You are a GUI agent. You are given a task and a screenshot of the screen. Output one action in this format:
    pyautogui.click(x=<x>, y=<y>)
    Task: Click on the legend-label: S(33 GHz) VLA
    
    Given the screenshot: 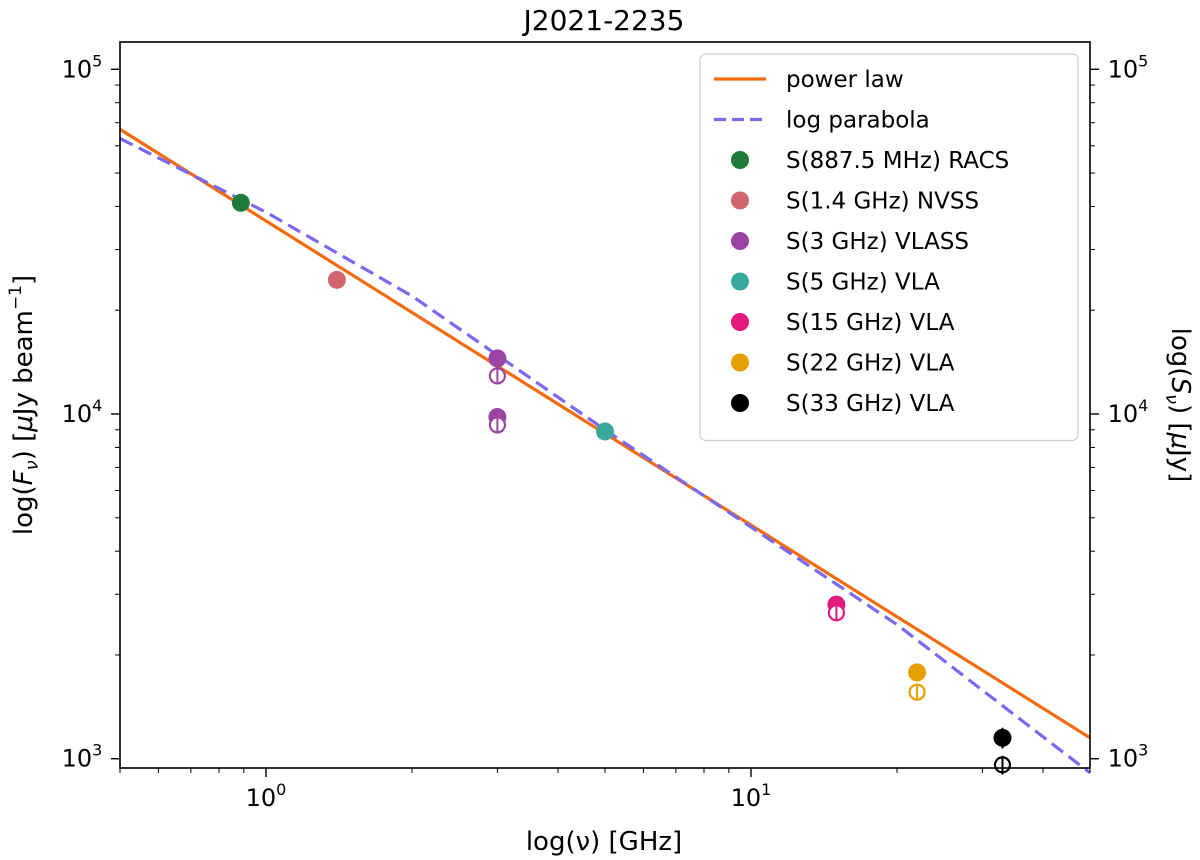 What is the action you would take?
    pyautogui.click(x=870, y=404)
    